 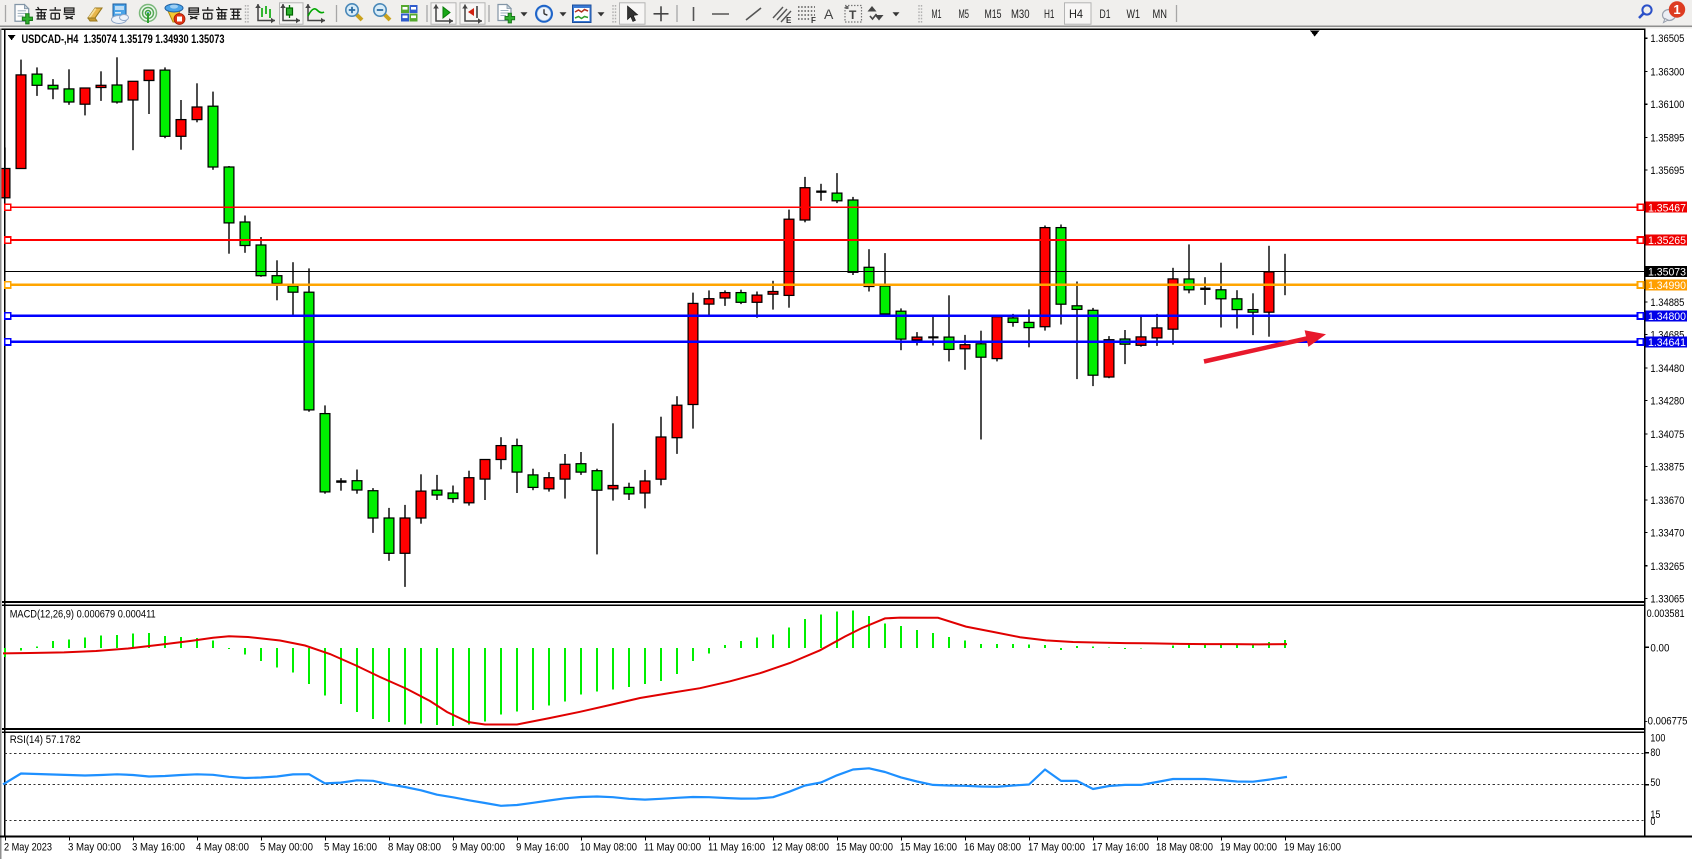 What do you see at coordinates (83, 615) in the screenshot?
I see `svg-text:MACD(12,26,9) 0.000679 0.00041: MACD(12,26,9) 0.000679 0.000411` at bounding box center [83, 615].